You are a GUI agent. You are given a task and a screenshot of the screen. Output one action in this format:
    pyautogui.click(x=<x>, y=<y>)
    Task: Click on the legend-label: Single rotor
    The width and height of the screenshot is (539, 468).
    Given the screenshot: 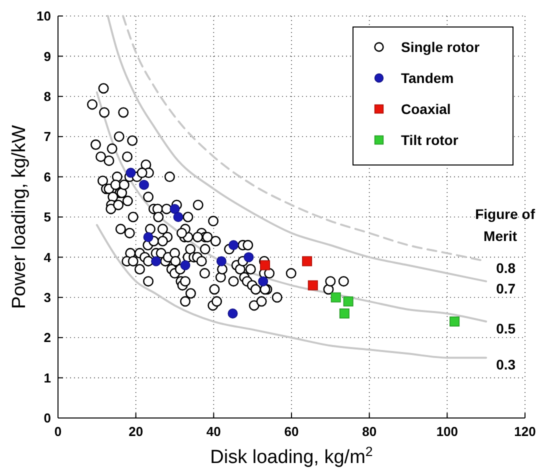 What is the action you would take?
    pyautogui.click(x=440, y=46)
    